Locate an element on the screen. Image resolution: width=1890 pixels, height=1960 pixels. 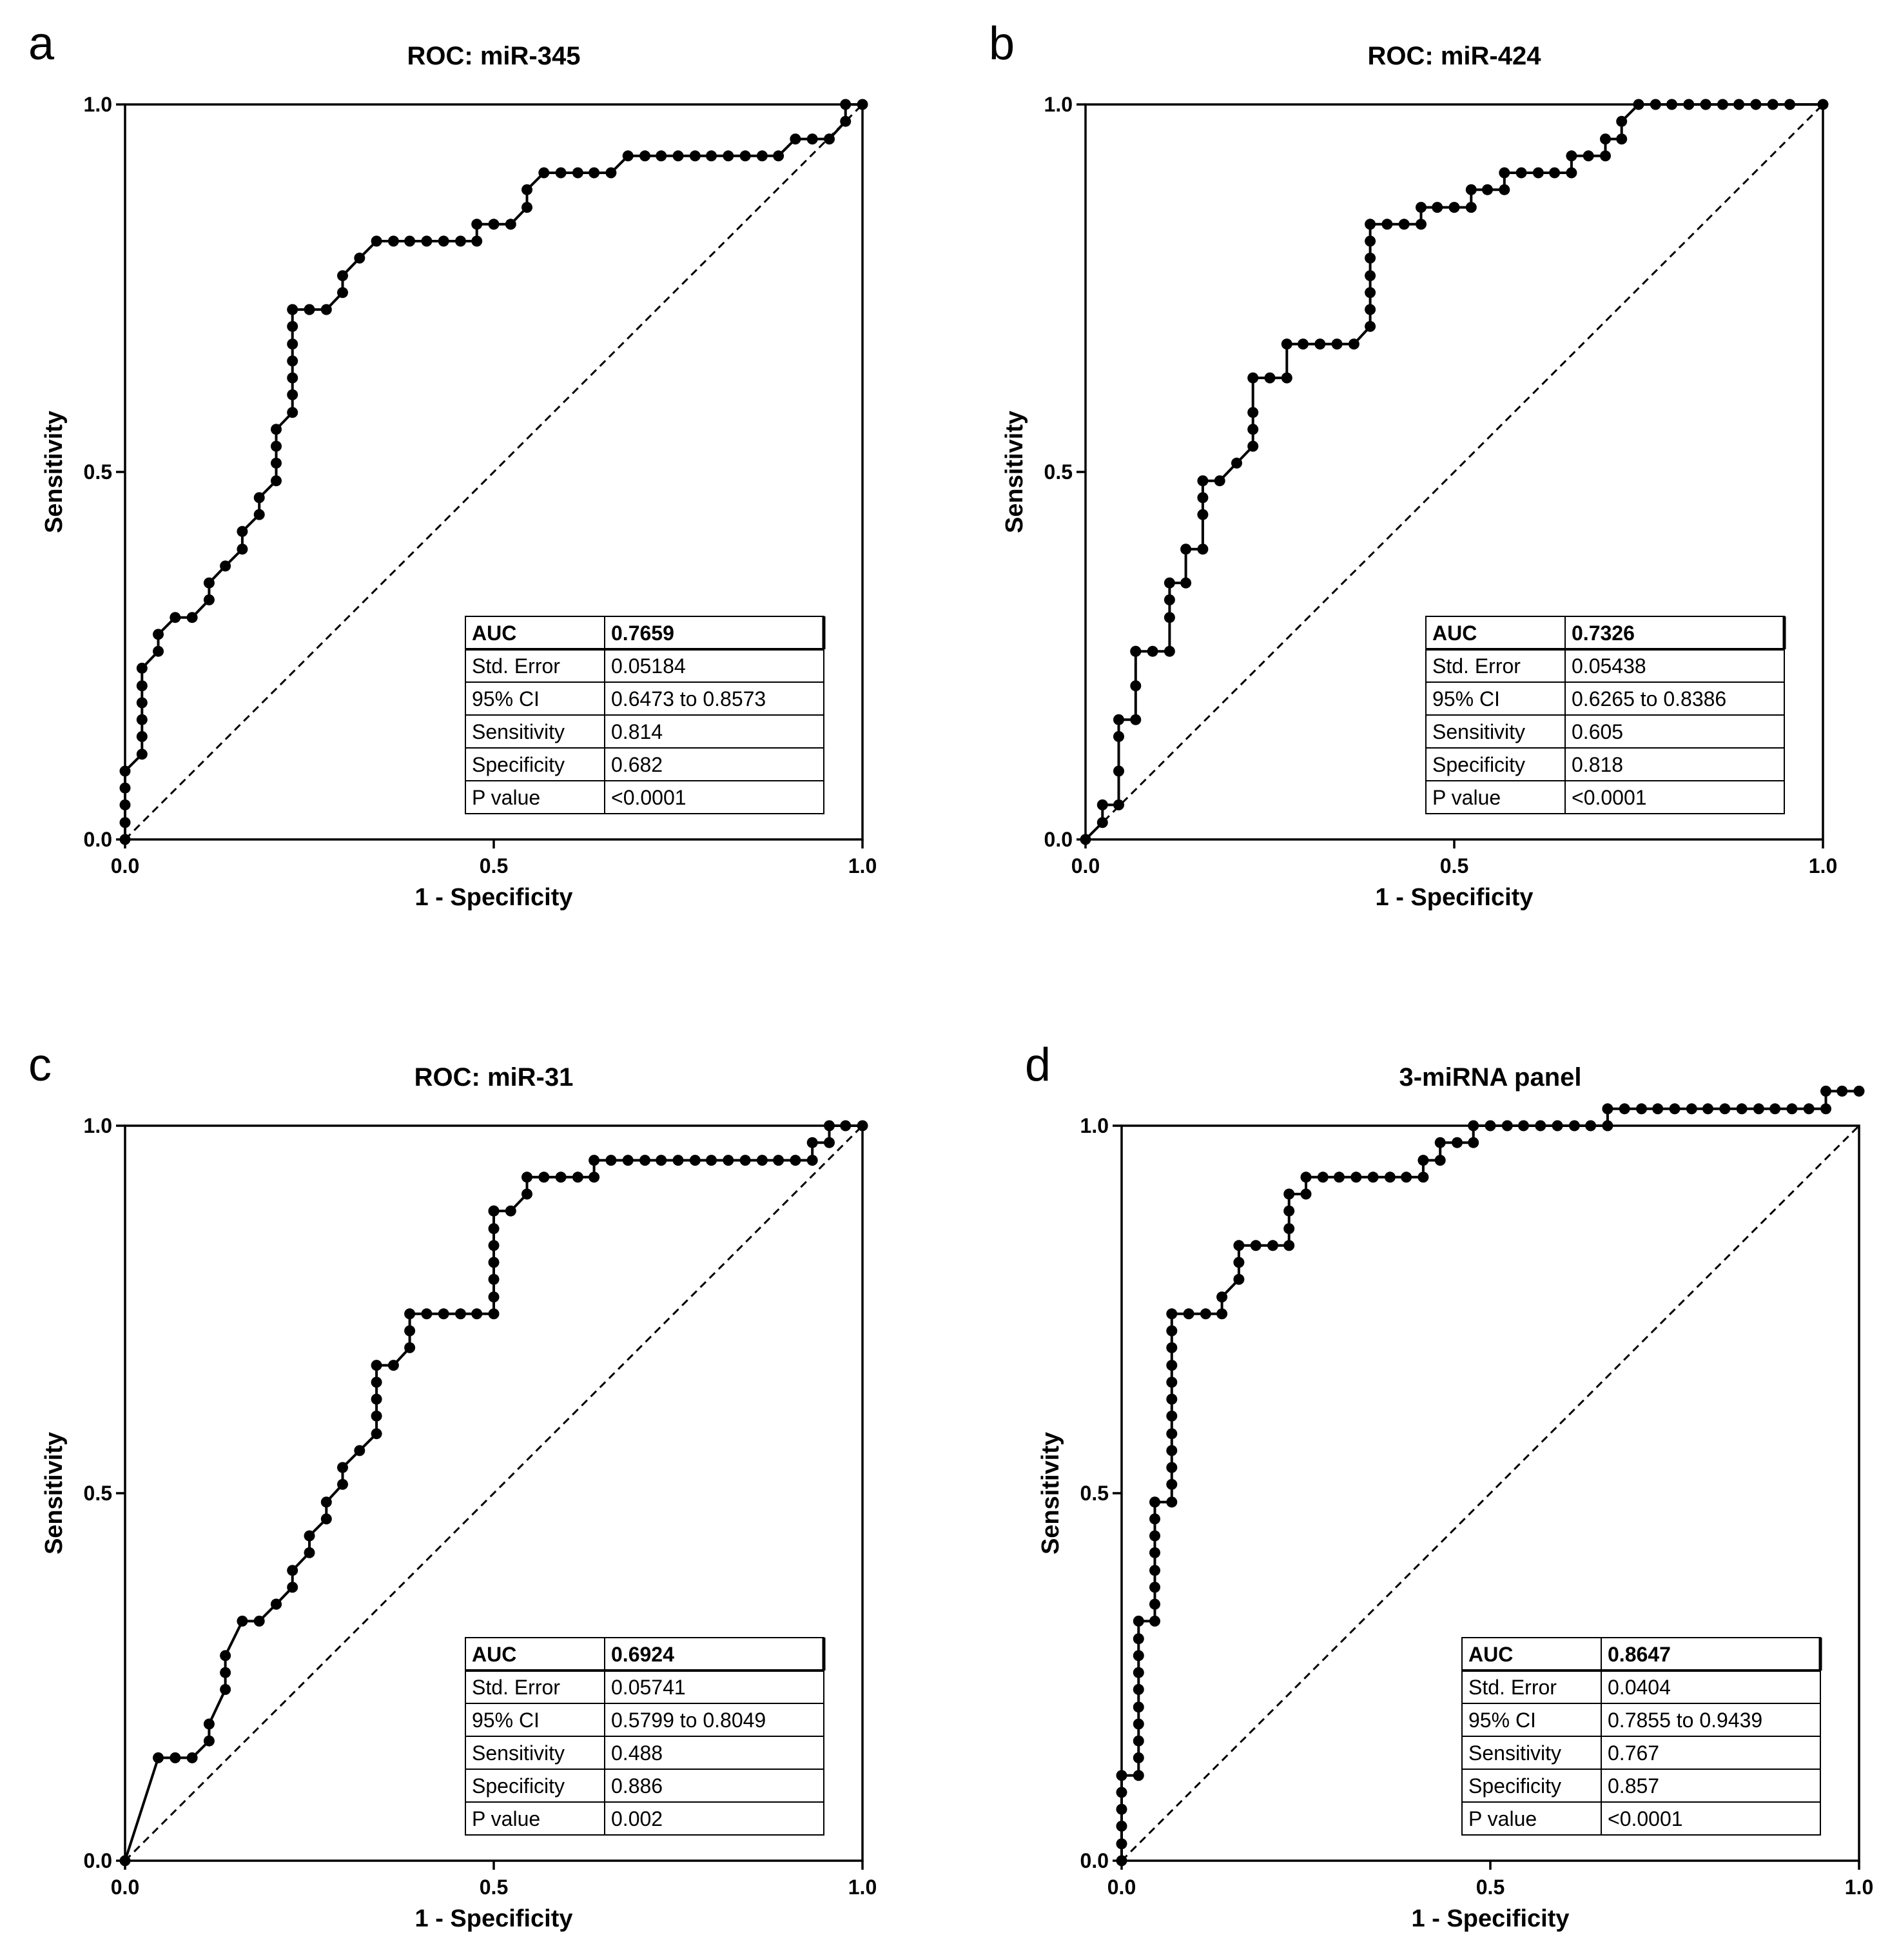
y-axis-label: Sensitivity is located at coordinates (54, 472).